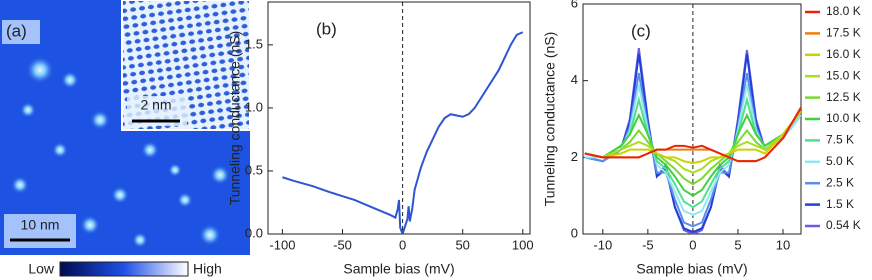 This screenshot has height=280, width=872. I want to click on x-tick-label: -10, so click(602, 244).